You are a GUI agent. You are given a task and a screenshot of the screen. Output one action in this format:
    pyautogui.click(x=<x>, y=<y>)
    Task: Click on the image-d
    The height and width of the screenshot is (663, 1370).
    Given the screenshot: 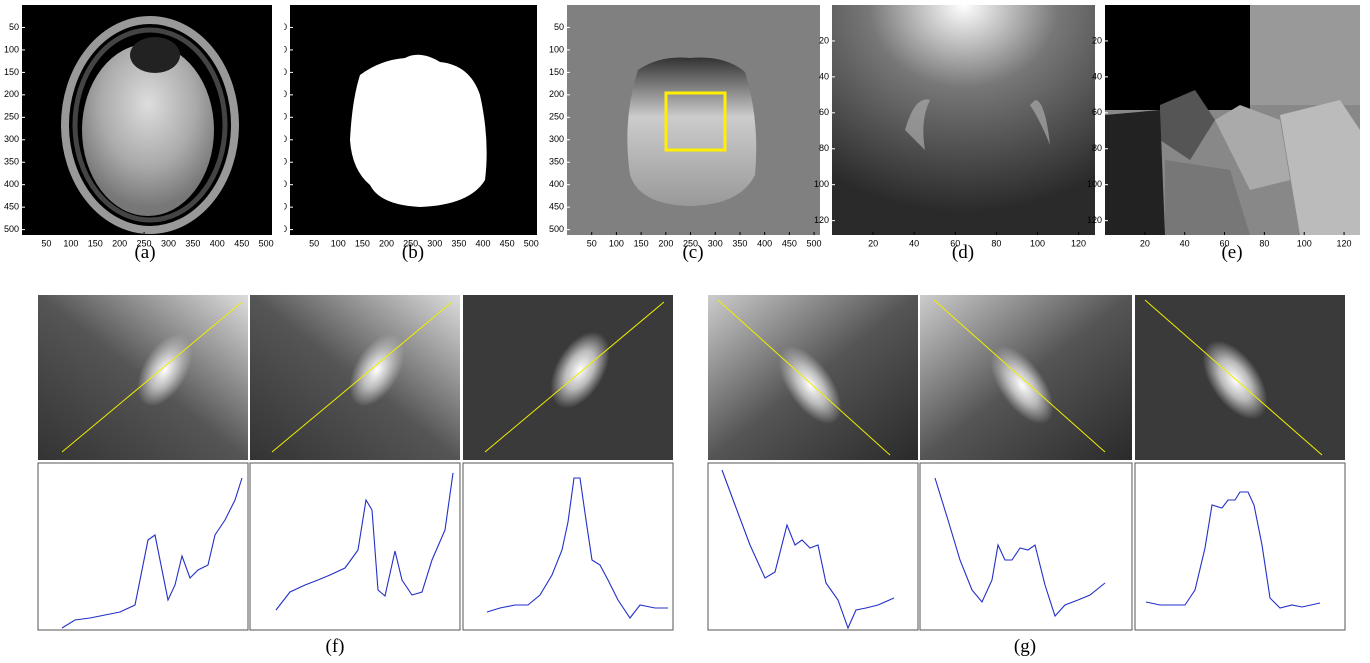 What is the action you would take?
    pyautogui.click(x=963, y=120)
    